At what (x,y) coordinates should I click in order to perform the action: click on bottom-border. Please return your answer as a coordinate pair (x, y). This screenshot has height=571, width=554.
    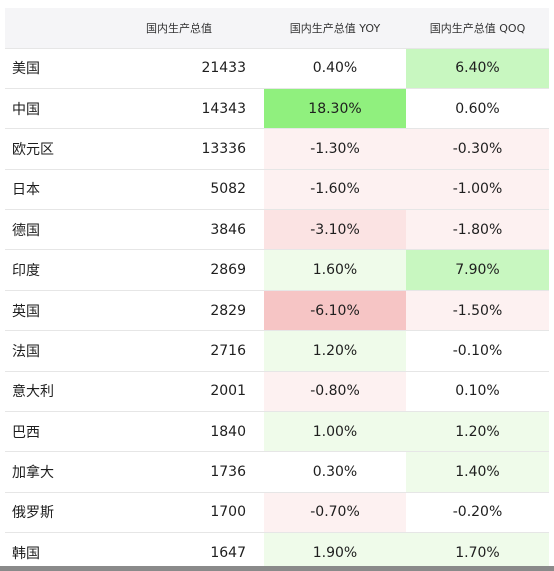
    Looking at the image, I should click on (277, 568).